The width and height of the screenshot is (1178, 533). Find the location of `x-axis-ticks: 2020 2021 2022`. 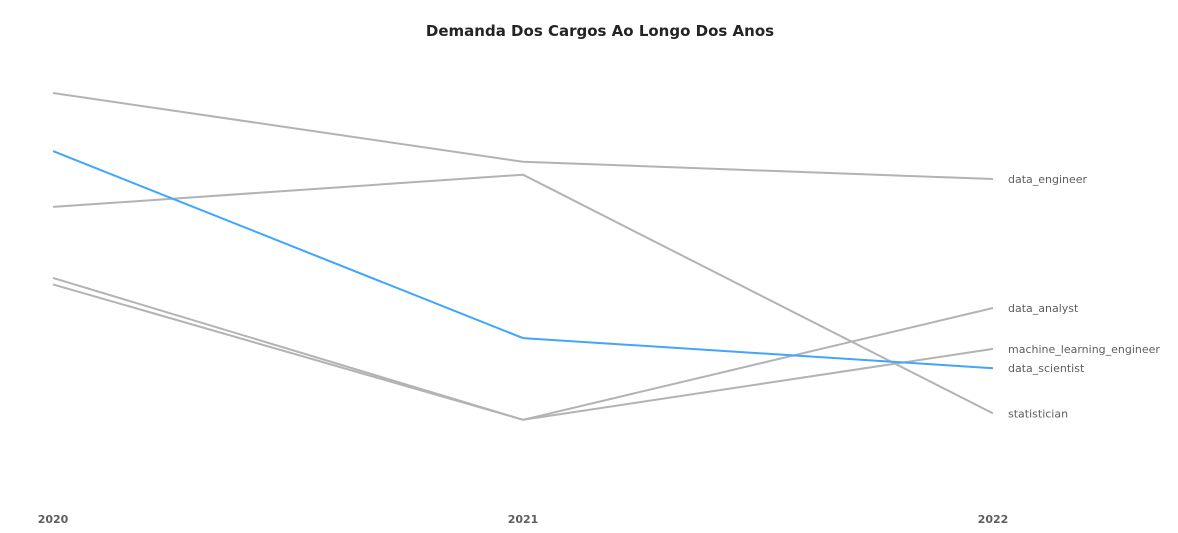

x-axis-ticks: 2020 2021 2022 is located at coordinates (523, 519).